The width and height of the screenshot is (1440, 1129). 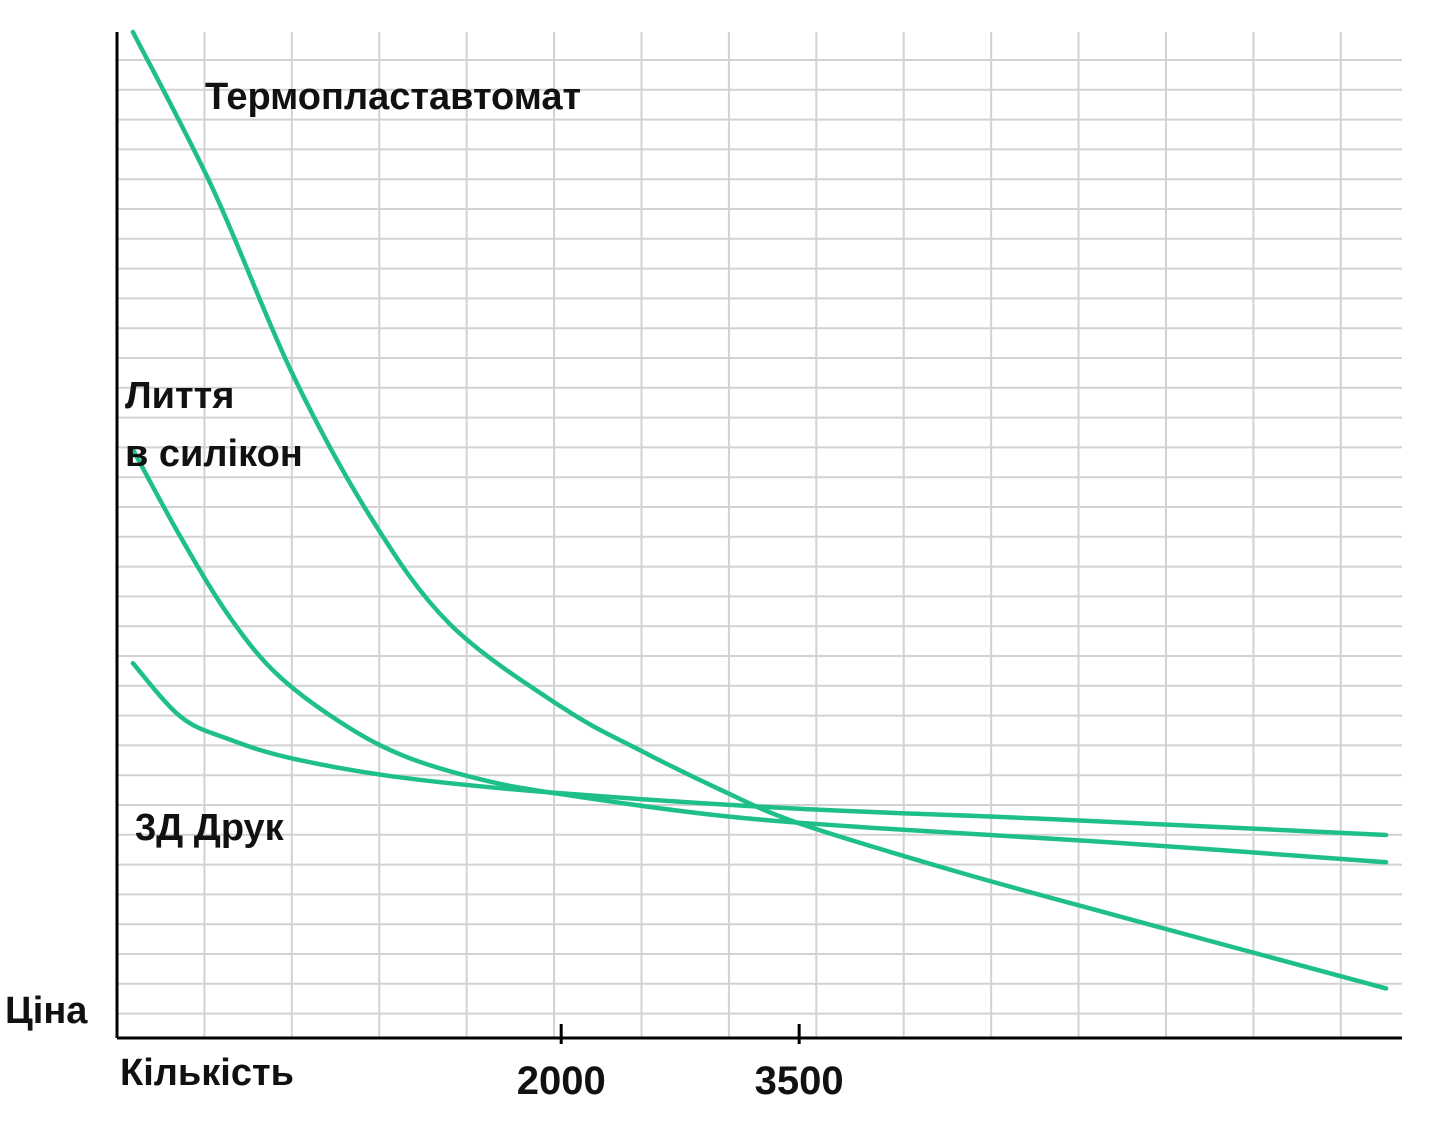 I want to click on series-line-3d-print, so click(x=759, y=749).